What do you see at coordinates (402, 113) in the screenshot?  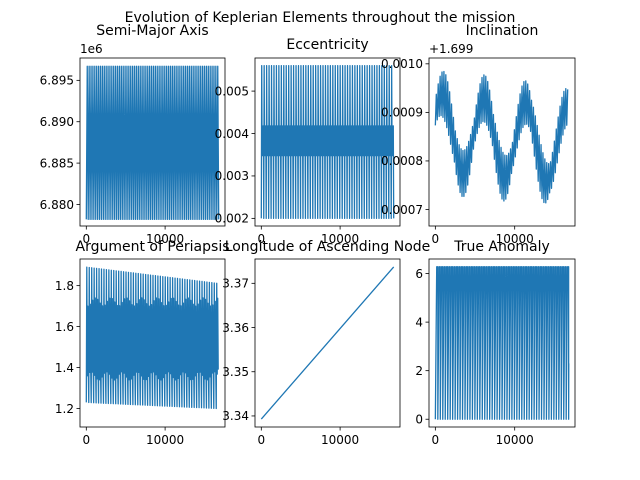 I see `y-tick-label: 0.0009` at bounding box center [402, 113].